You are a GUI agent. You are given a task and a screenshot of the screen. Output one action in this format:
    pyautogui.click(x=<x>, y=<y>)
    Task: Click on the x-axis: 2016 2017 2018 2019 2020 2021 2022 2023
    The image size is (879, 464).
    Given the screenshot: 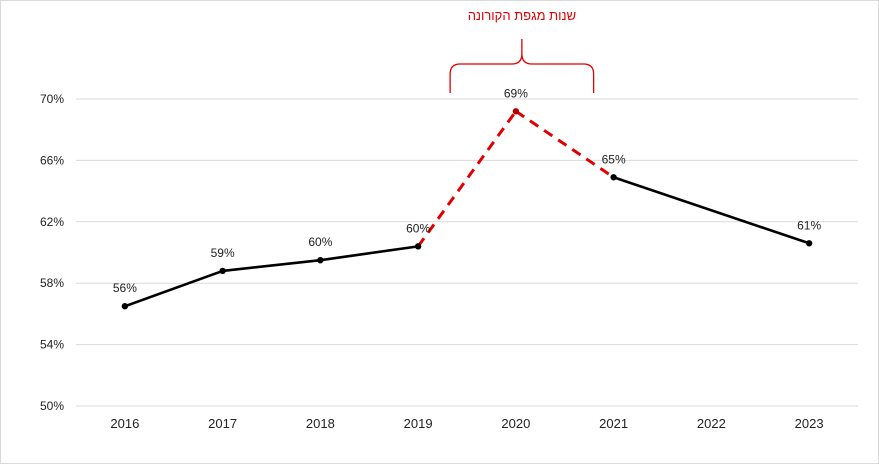 What is the action you would take?
    pyautogui.click(x=466, y=423)
    